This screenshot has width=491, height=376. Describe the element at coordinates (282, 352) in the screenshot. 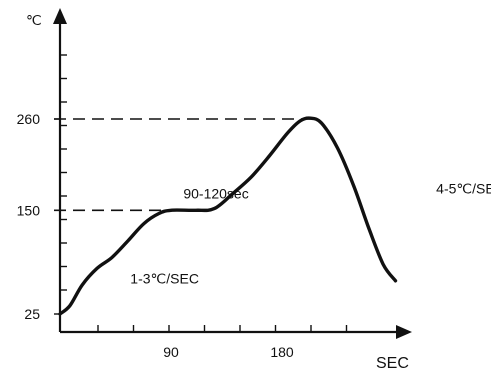

I see `x-tick-label: 180` at that location.